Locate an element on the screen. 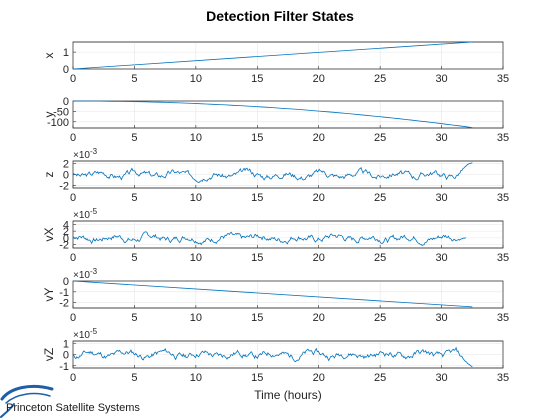  y-tick-label: 4 is located at coordinates (66, 225).